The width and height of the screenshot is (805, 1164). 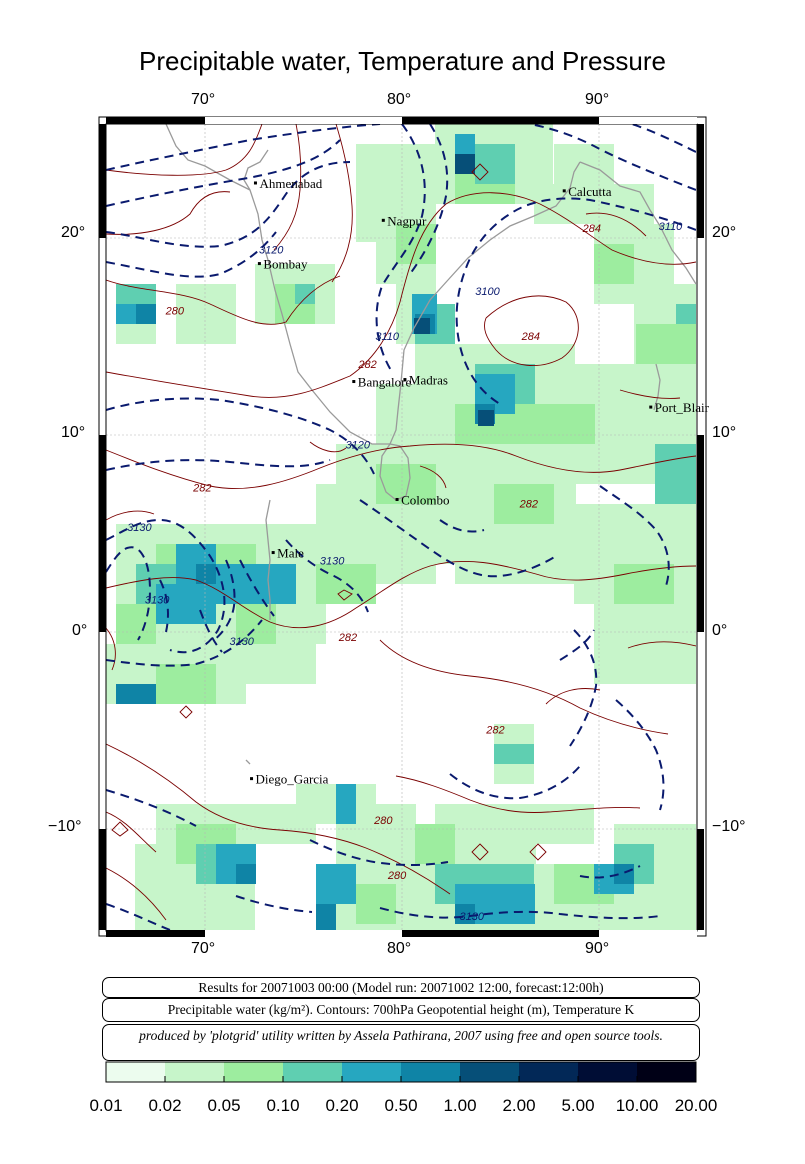 What do you see at coordinates (292, 779) in the screenshot?
I see `city-label: Diego_Garcia` at bounding box center [292, 779].